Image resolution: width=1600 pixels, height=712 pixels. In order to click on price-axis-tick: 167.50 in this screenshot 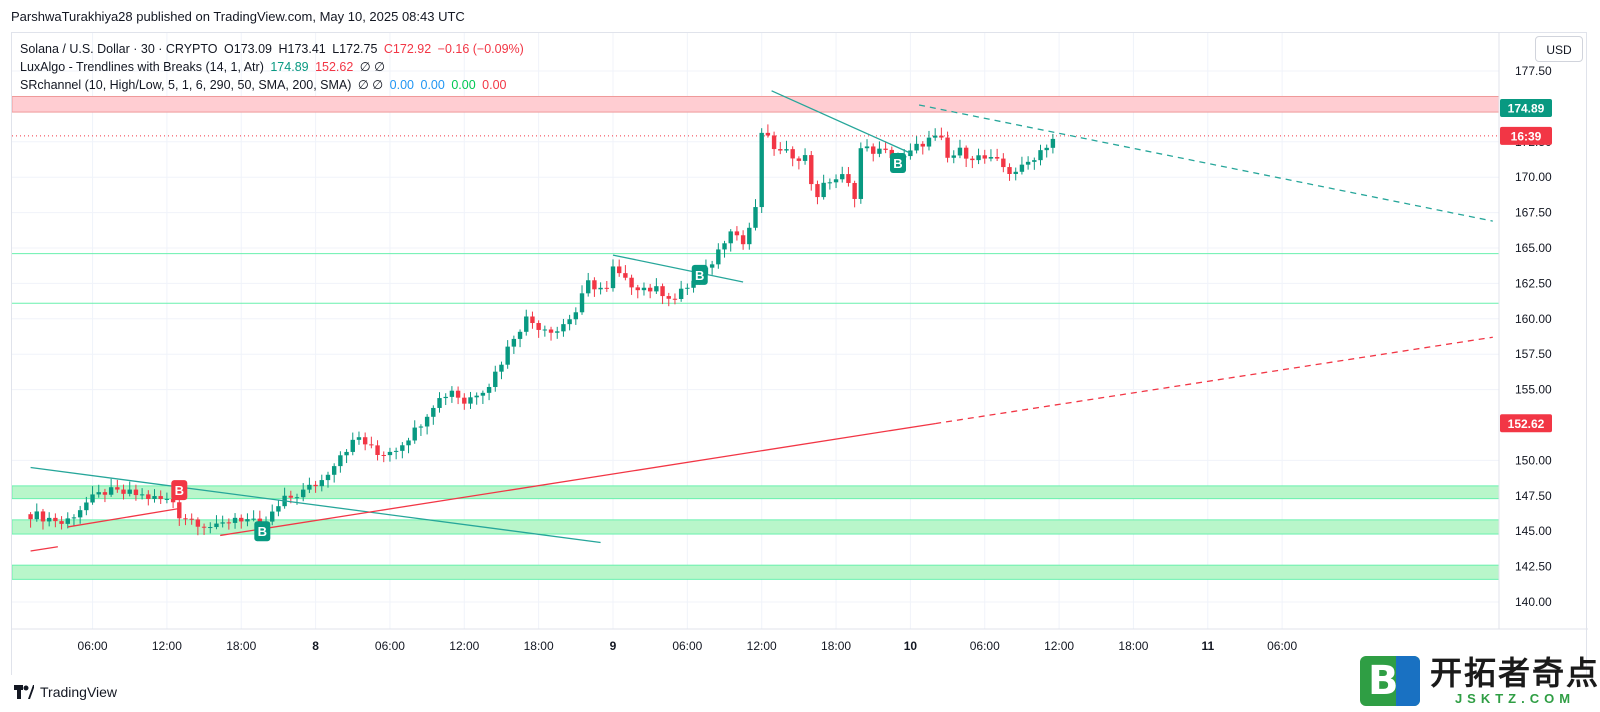, I will do `click(1533, 213)`.